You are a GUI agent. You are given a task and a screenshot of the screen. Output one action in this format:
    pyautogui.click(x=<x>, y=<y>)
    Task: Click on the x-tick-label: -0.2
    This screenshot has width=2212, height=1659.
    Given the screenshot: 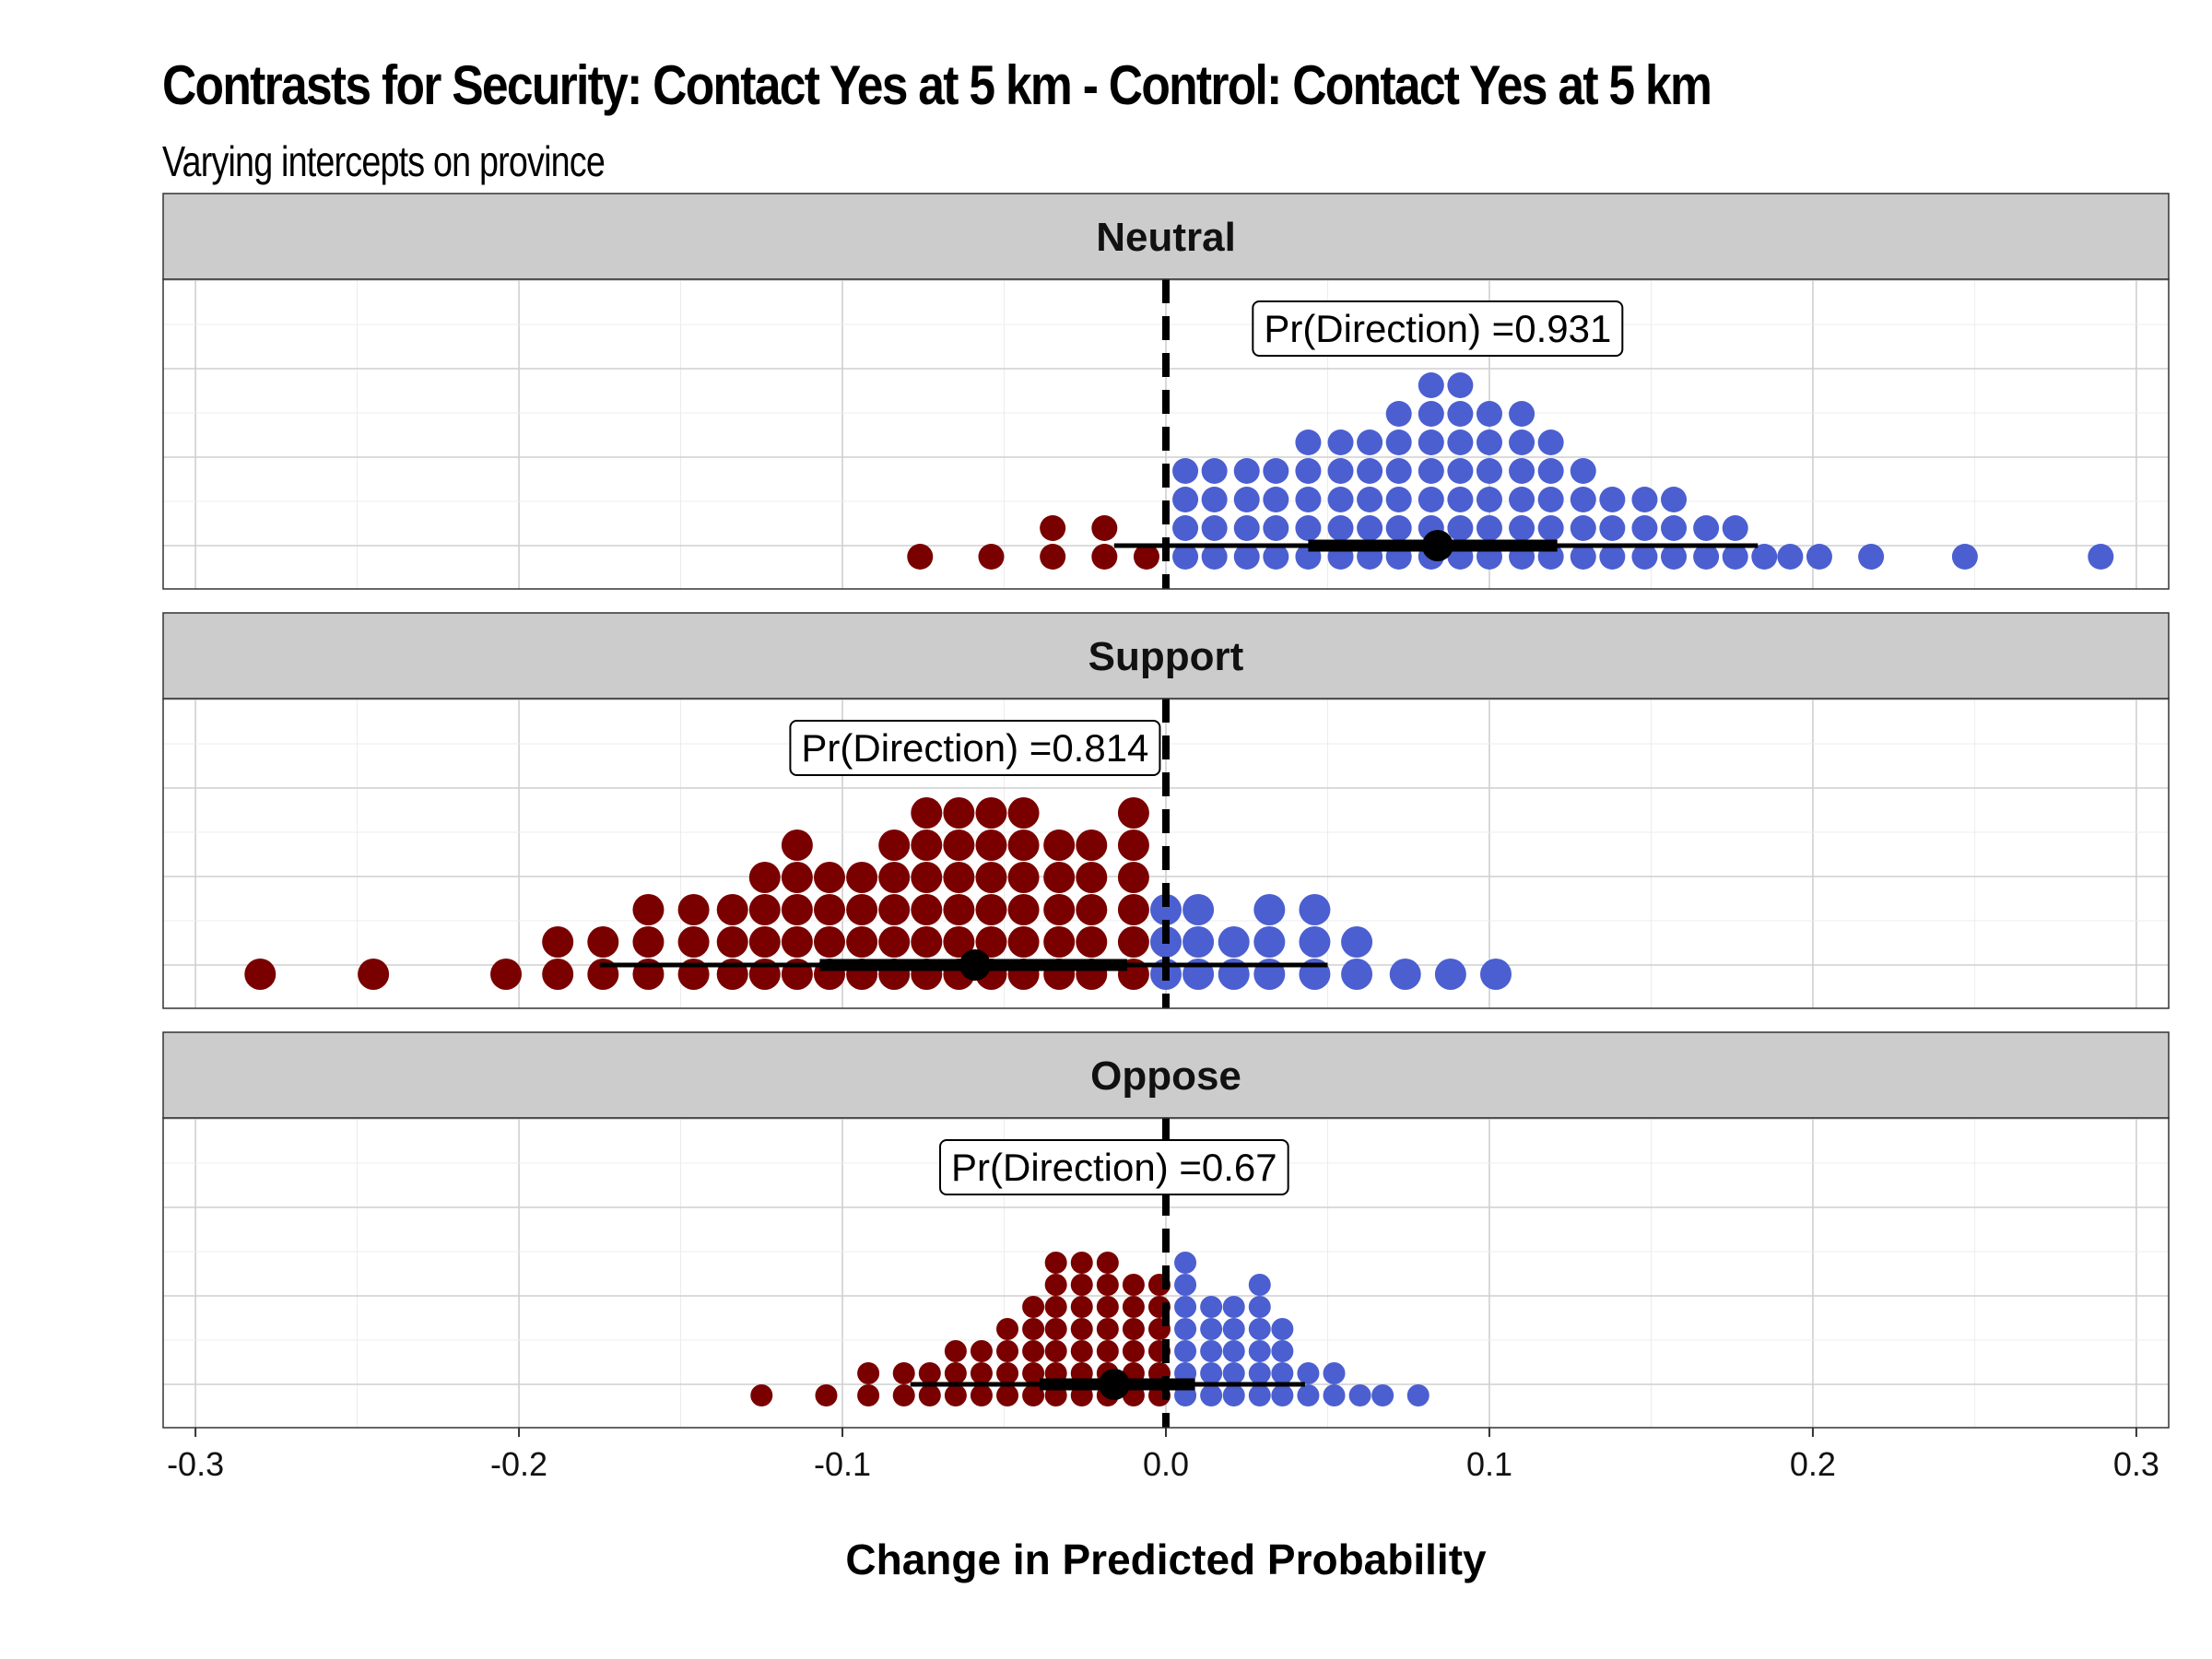 What is the action you would take?
    pyautogui.click(x=518, y=1464)
    